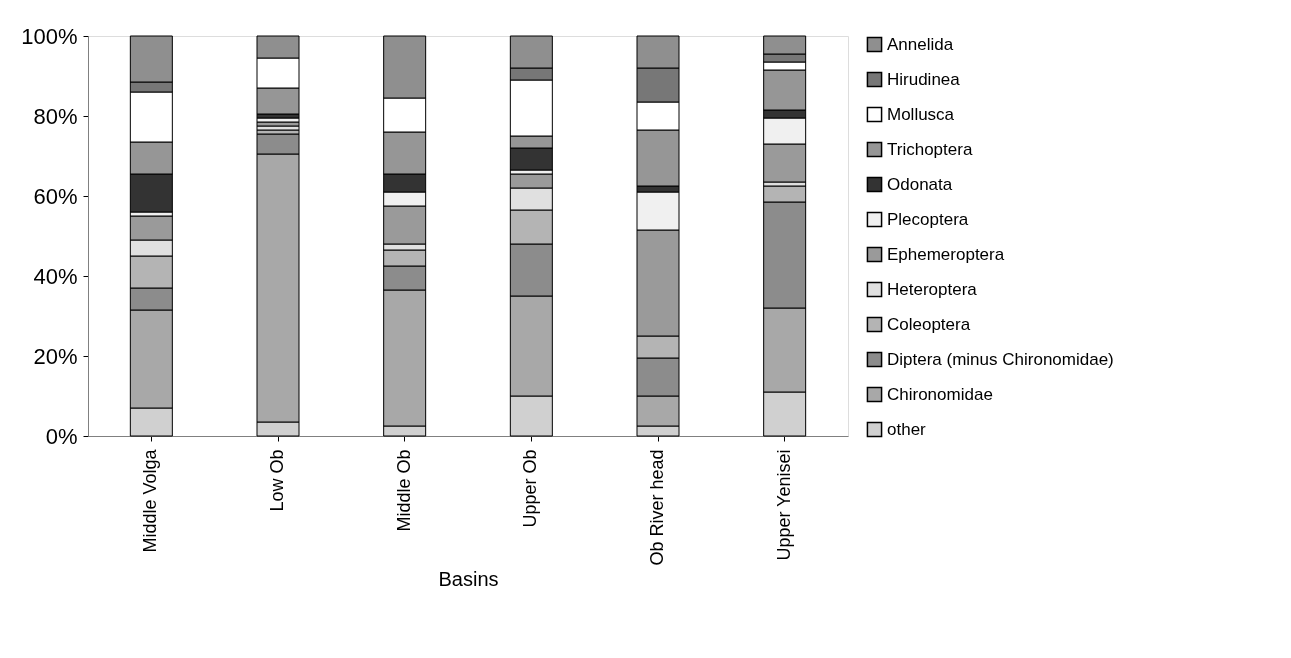 This screenshot has width=1291, height=658. Describe the element at coordinates (49, 36) in the screenshot. I see `y-tick-label: 100%` at that location.